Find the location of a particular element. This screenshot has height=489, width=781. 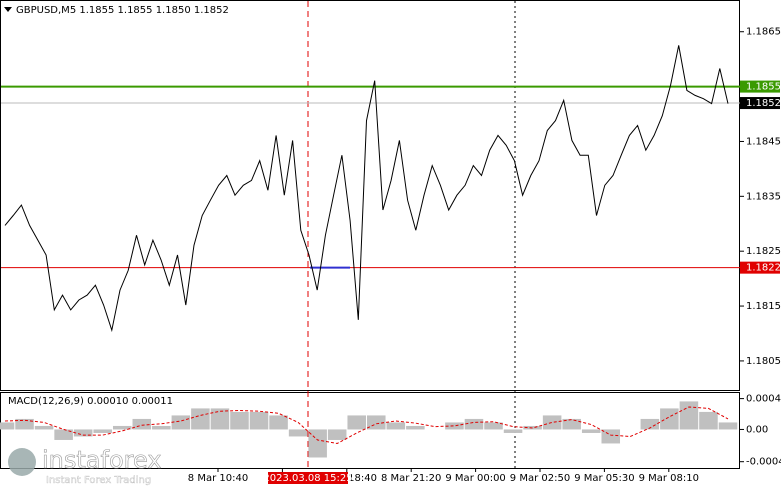

logo: instaforex Instant Forex Trading is located at coordinates (85, 466).